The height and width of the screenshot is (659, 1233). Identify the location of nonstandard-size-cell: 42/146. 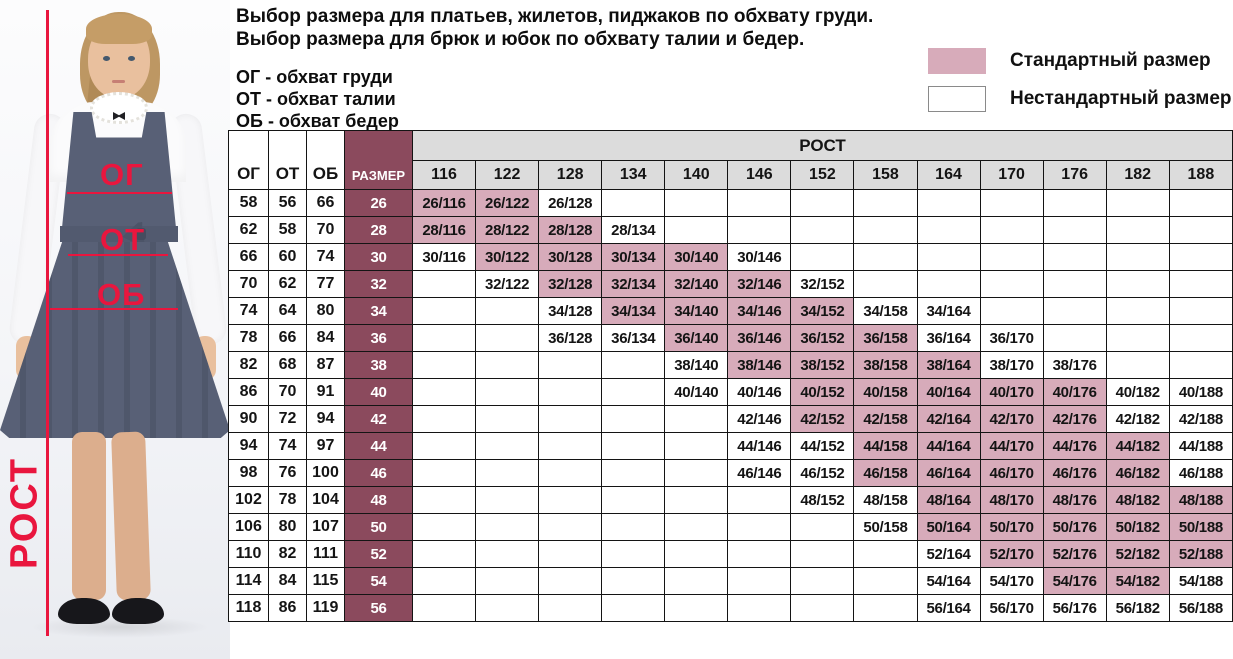
(759, 419).